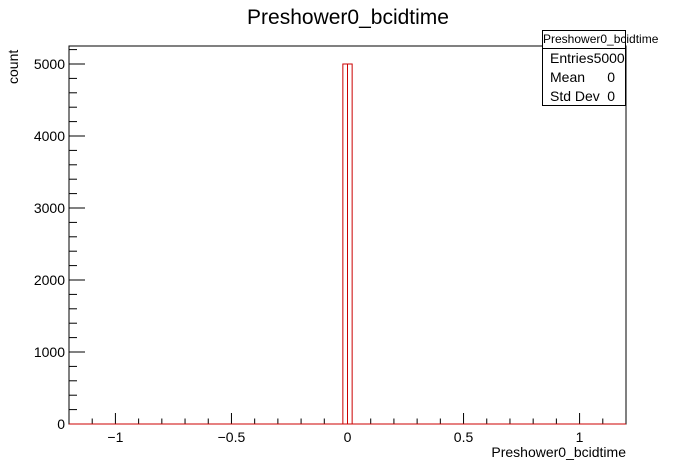  What do you see at coordinates (558, 452) in the screenshot?
I see `x-axis-label: Preshower0_bcidtime` at bounding box center [558, 452].